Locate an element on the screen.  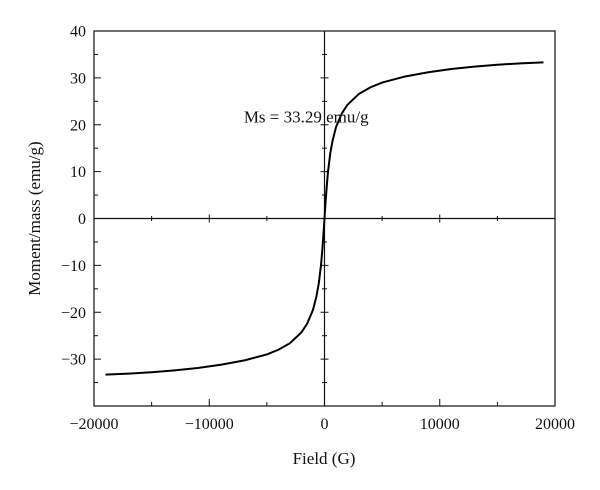
x-tick-label: 0 is located at coordinates (325, 424).